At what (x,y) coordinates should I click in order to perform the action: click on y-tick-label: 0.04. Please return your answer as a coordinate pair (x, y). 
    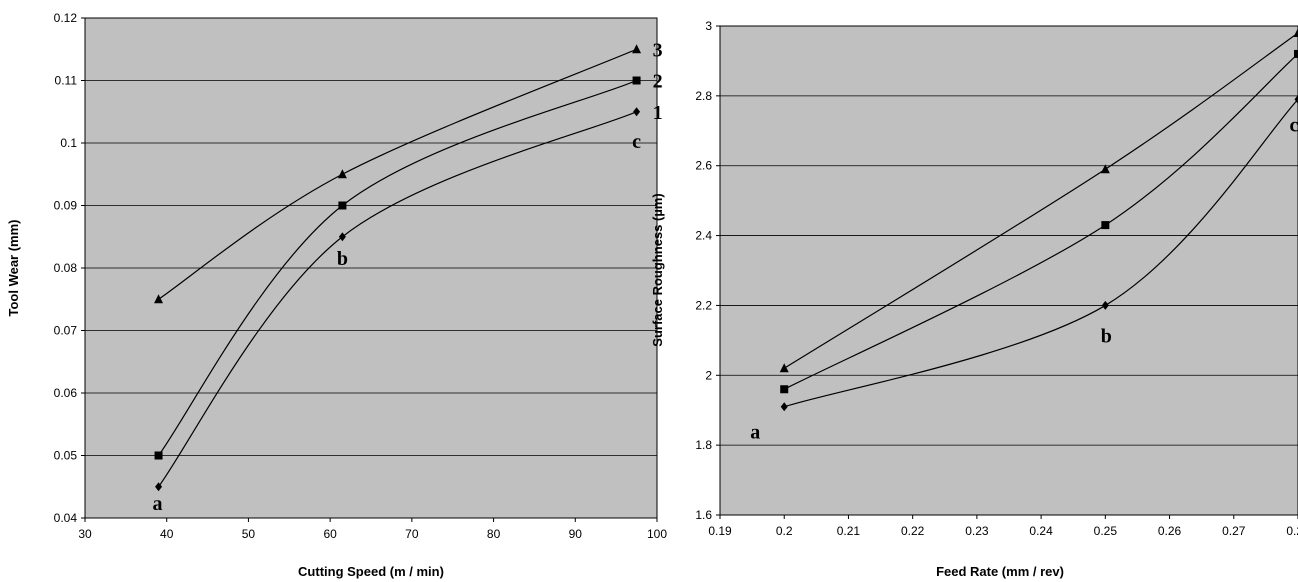
    Looking at the image, I should click on (66, 518).